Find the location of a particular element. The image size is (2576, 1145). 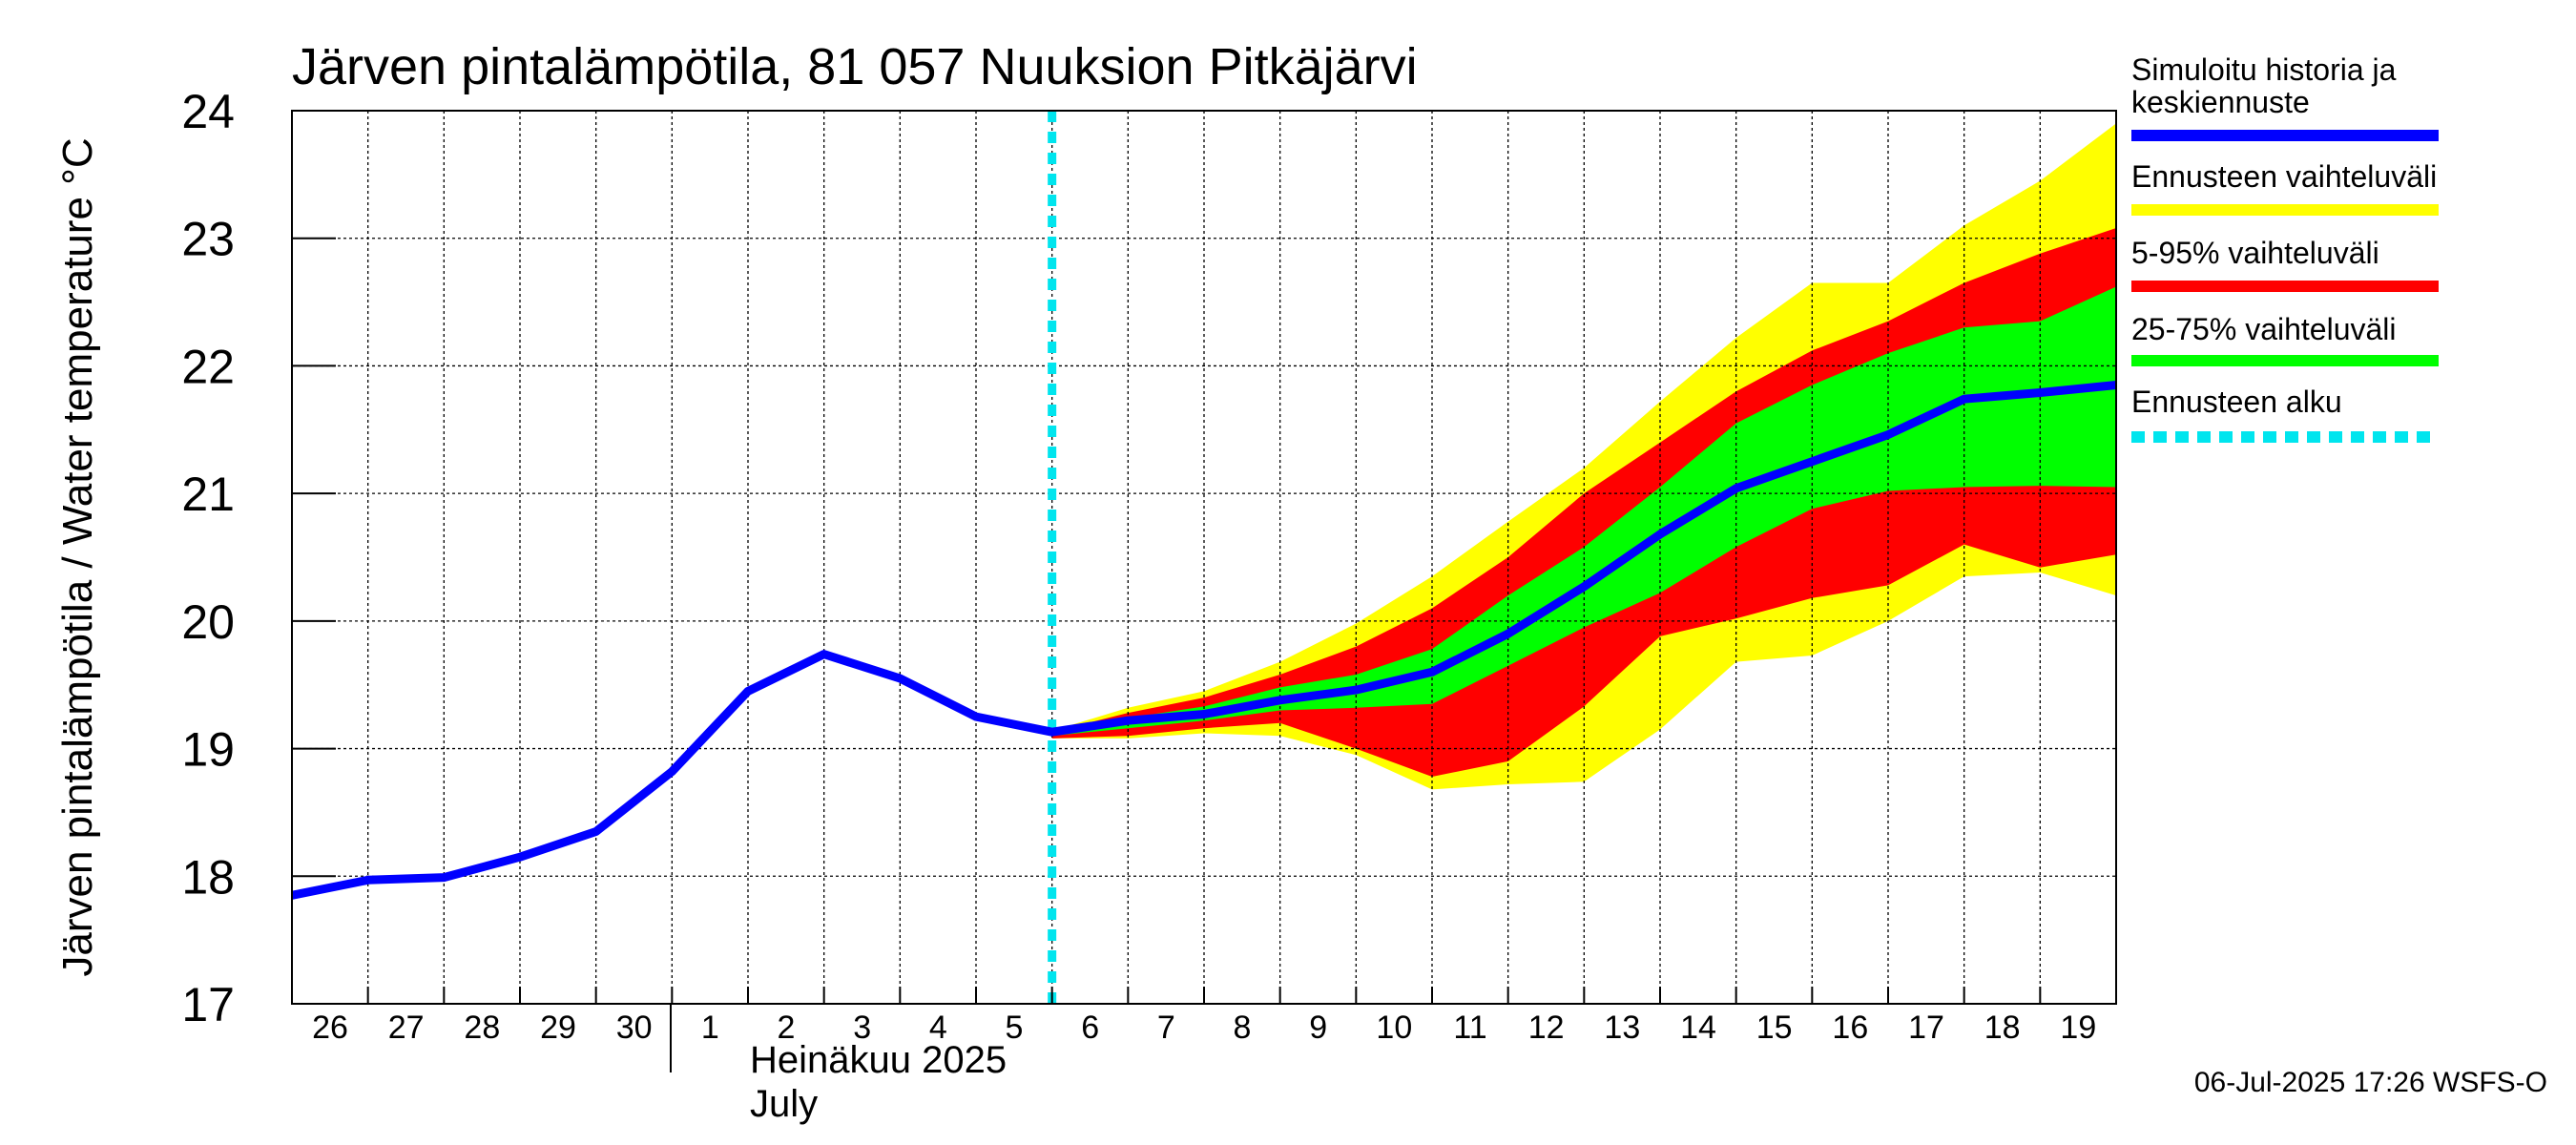

x-tick-label: 10 is located at coordinates (1394, 1028).